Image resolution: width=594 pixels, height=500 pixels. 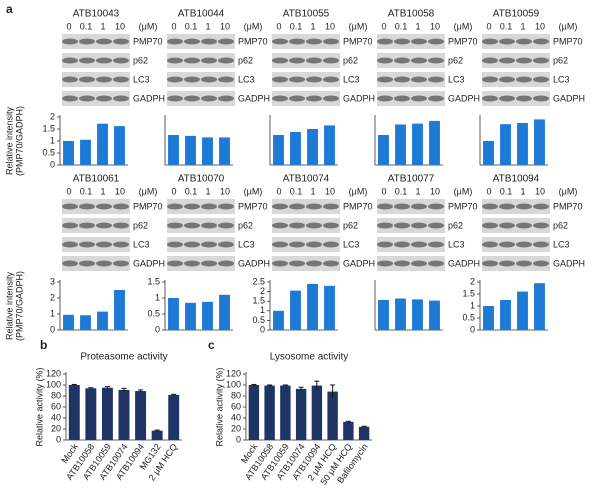 What do you see at coordinates (53, 373) in the screenshot?
I see `y-tick-label: 120` at bounding box center [53, 373].